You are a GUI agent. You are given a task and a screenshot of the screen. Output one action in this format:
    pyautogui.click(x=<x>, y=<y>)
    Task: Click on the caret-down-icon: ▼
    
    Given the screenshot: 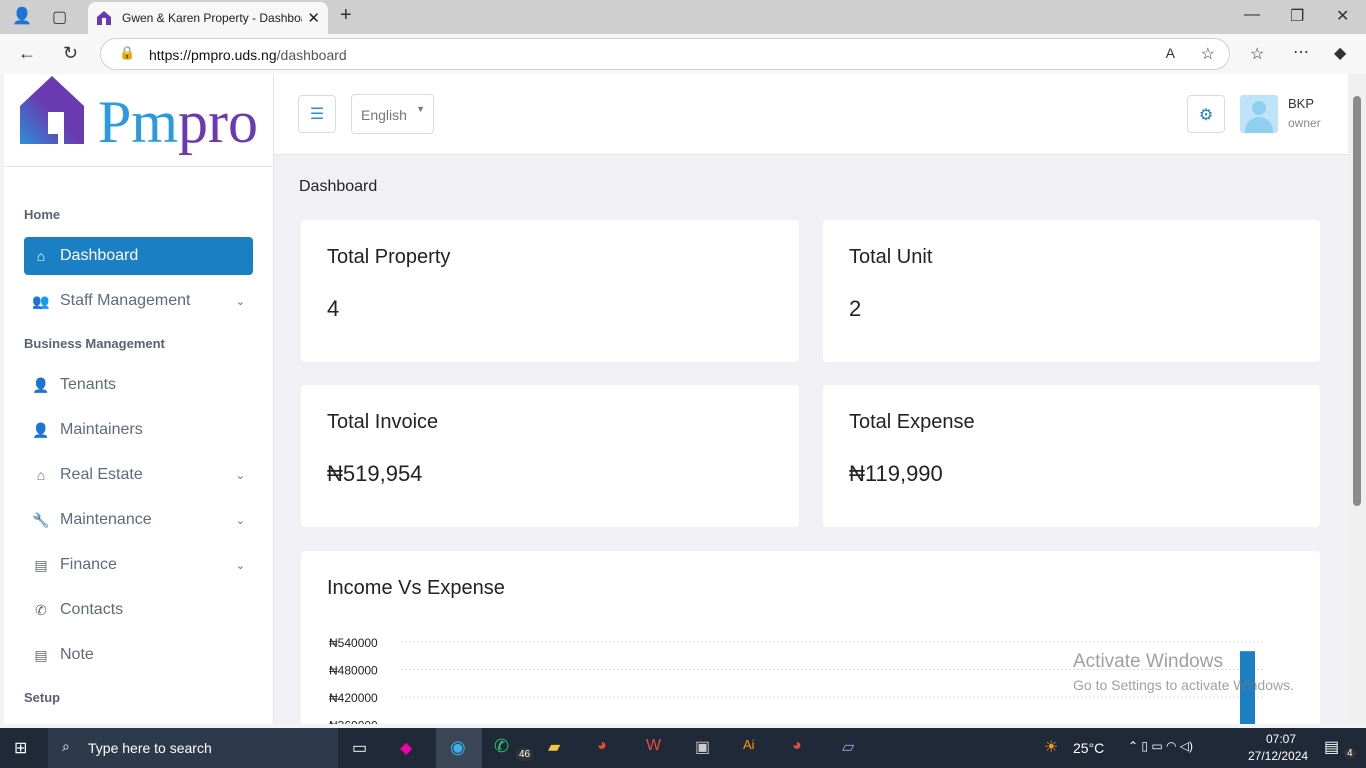 What is the action you would take?
    pyautogui.click(x=420, y=109)
    